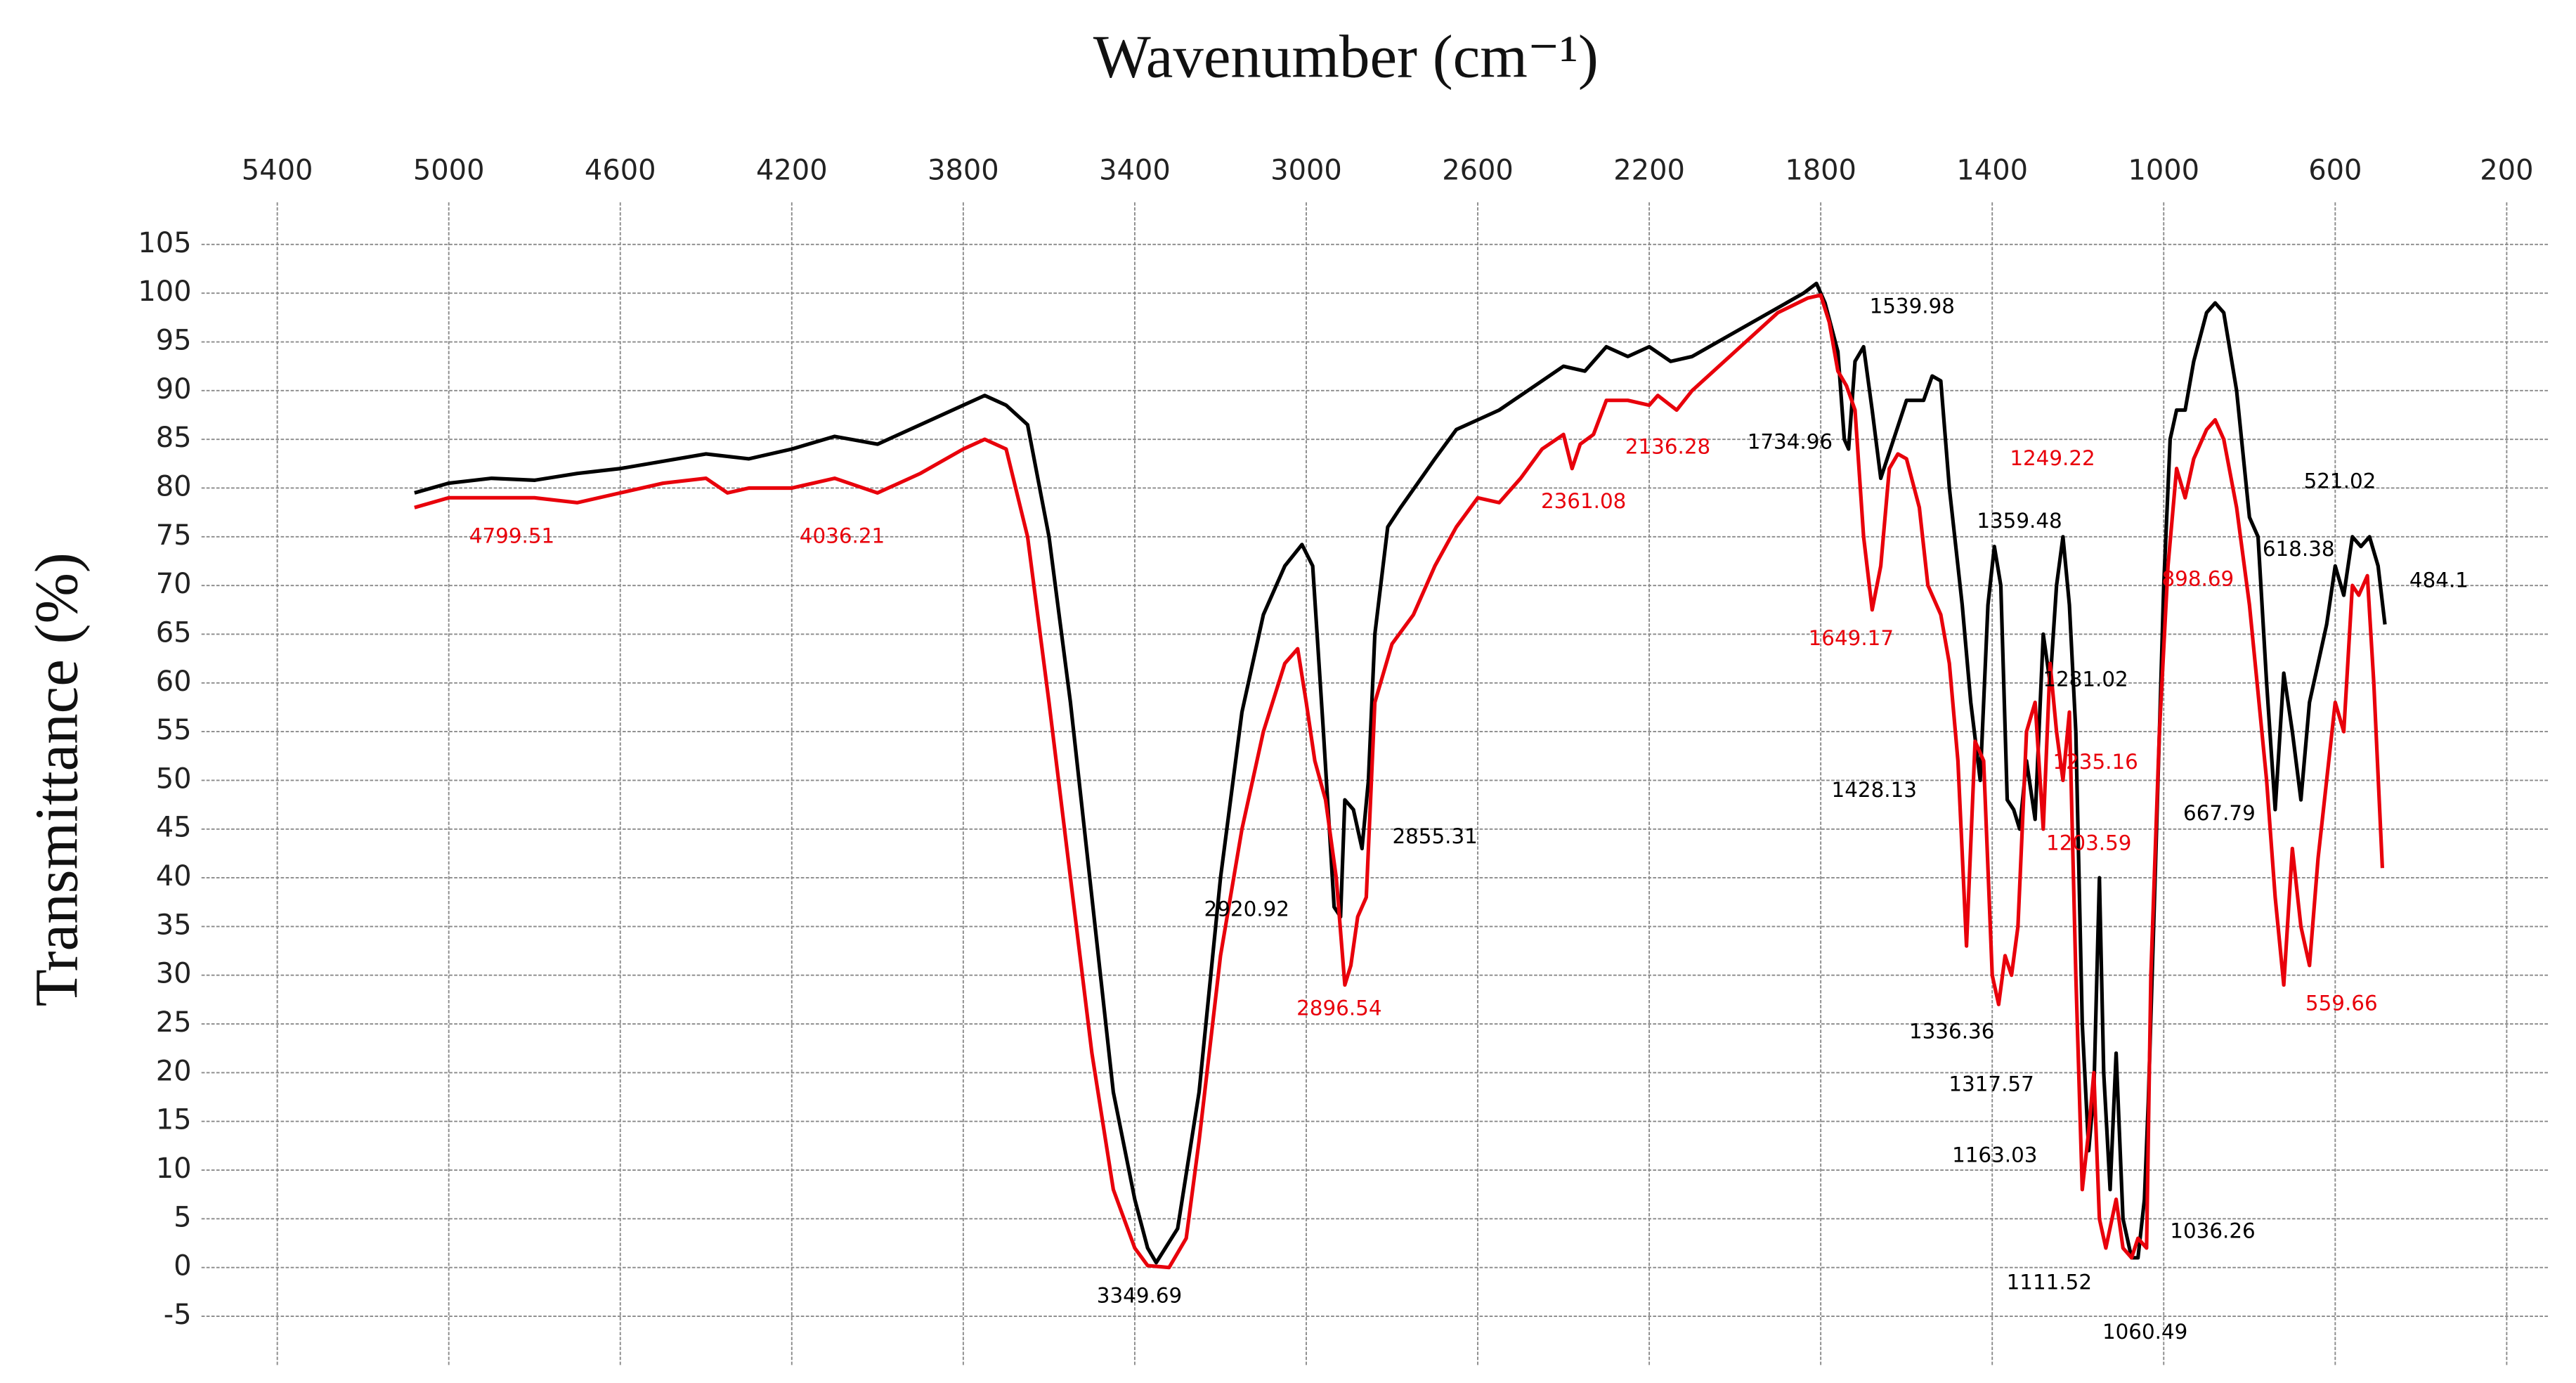 The height and width of the screenshot is (1383, 2576). I want to click on y-tick-label: 95, so click(174, 341).